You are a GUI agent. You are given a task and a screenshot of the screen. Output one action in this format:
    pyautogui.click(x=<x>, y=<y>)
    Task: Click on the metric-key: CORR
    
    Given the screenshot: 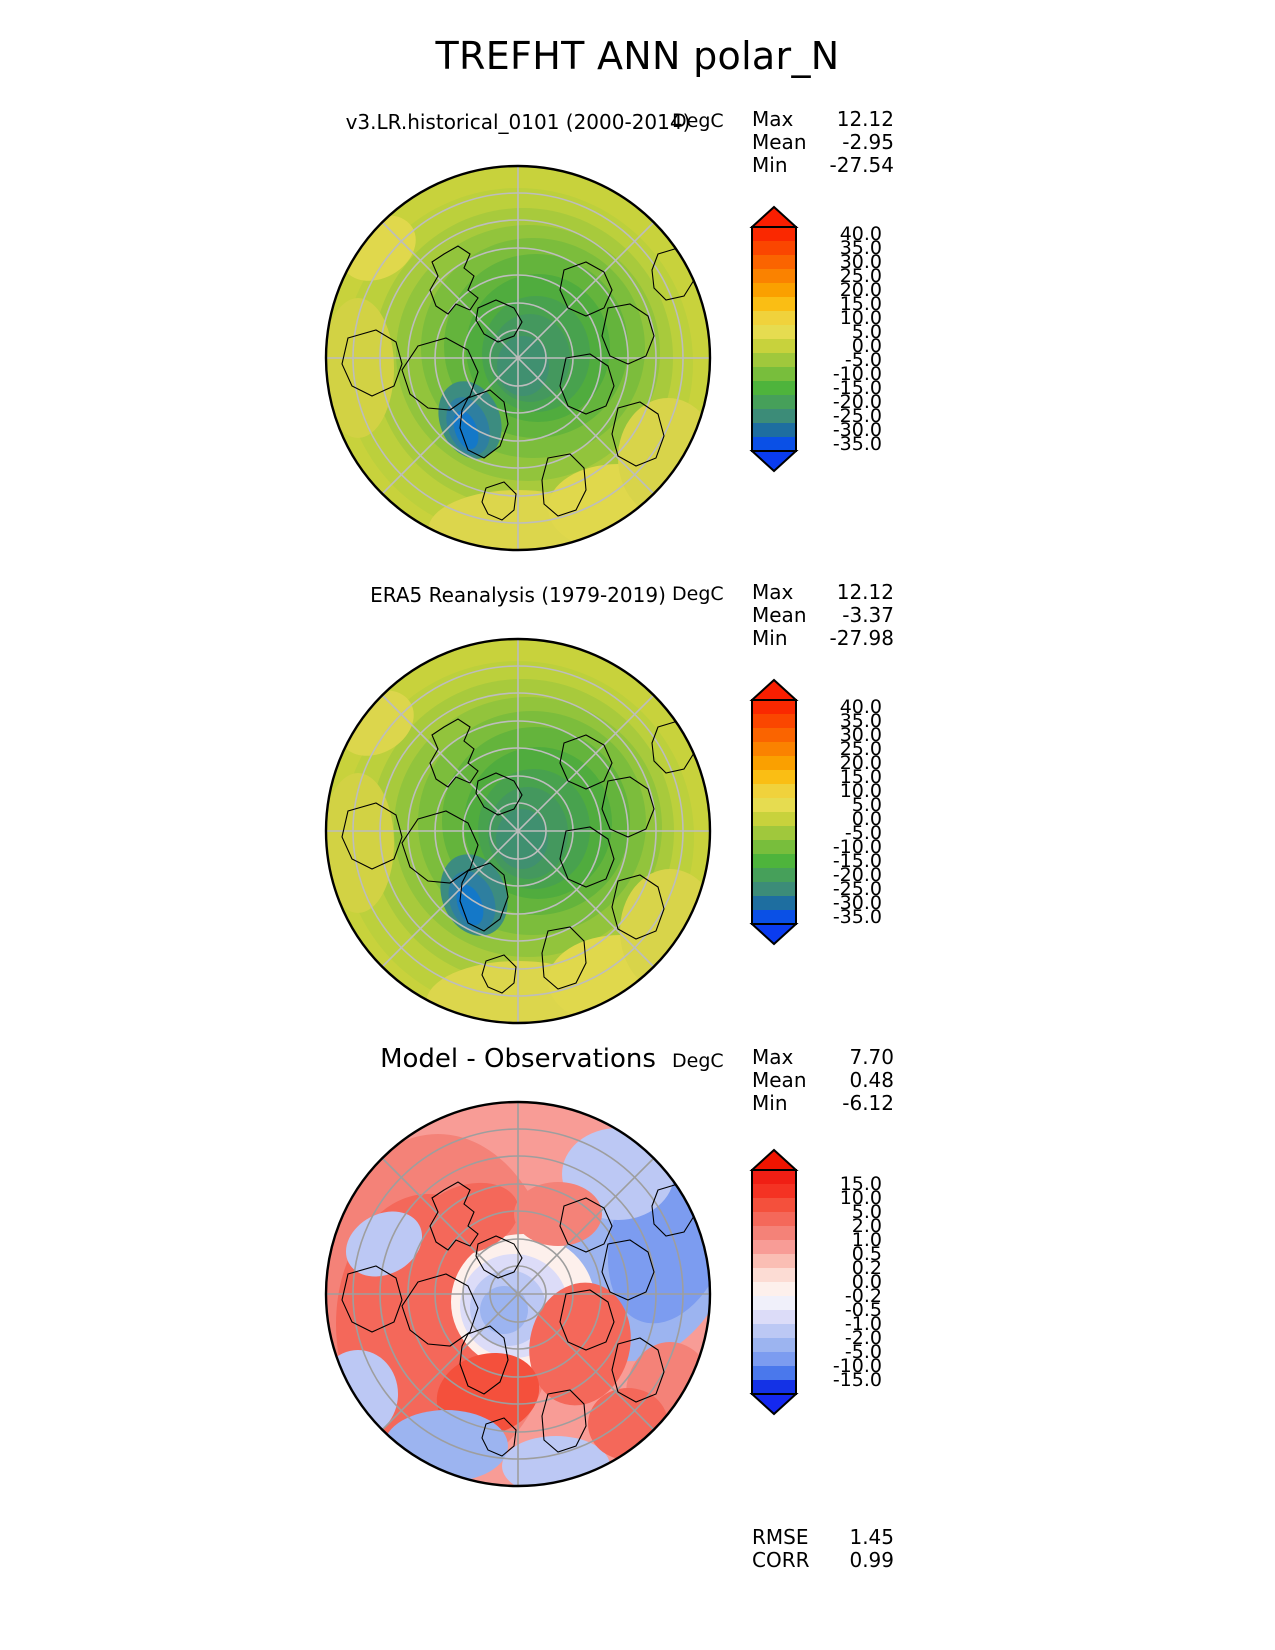 What is the action you would take?
    pyautogui.click(x=781, y=1560)
    